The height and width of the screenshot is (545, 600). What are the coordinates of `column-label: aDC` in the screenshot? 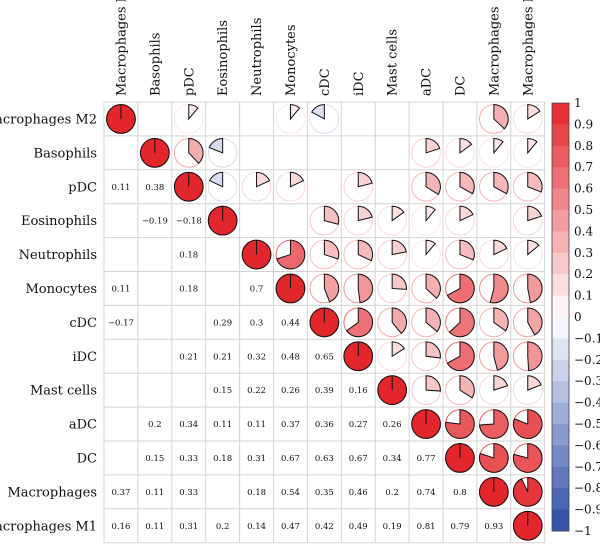 It's located at (427, 82).